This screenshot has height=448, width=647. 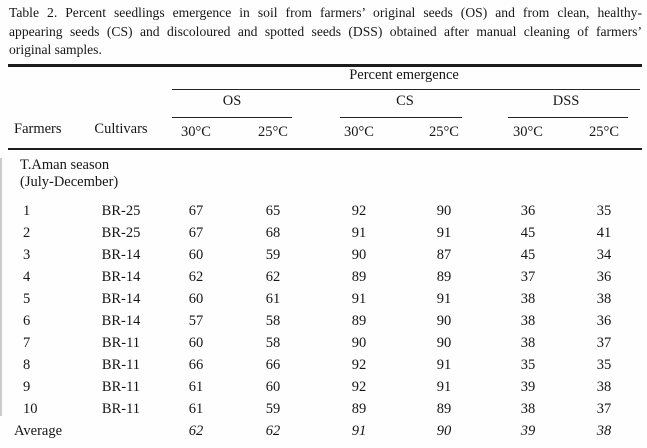 What do you see at coordinates (27, 254) in the screenshot?
I see `farmer-cell: 3` at bounding box center [27, 254].